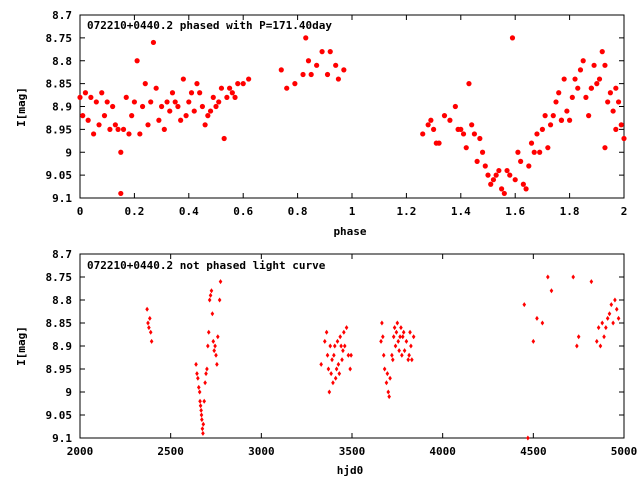 The image size is (640, 480). Describe the element at coordinates (624, 451) in the screenshot. I see `unphased-x-tick-label: 5000` at that location.